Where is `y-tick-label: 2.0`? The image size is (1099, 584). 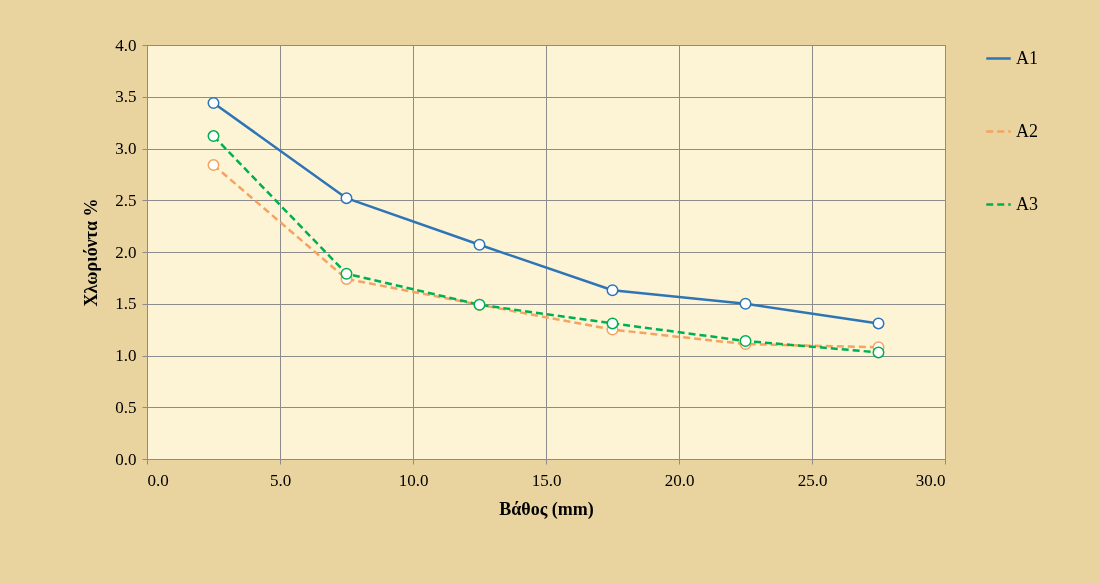
y-tick-label: 2.0 is located at coordinates (126, 252).